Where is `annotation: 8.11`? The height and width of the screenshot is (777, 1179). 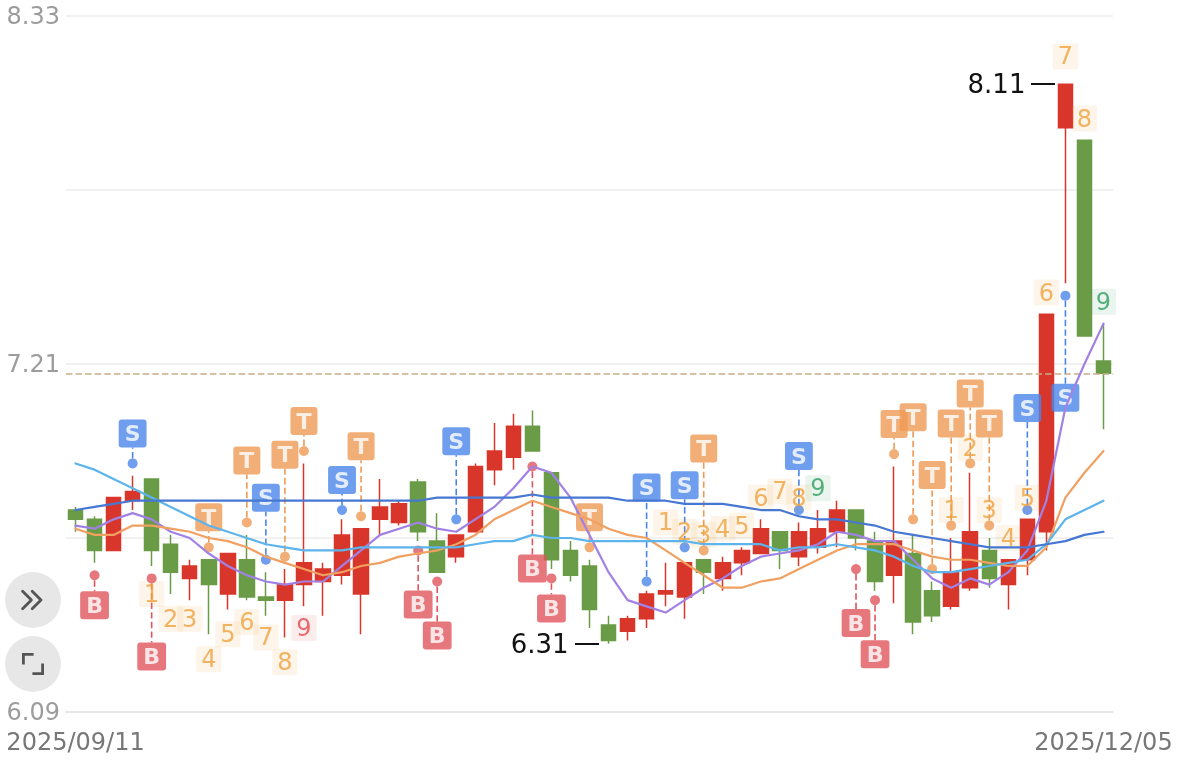
annotation: 8.11 is located at coordinates (996, 84).